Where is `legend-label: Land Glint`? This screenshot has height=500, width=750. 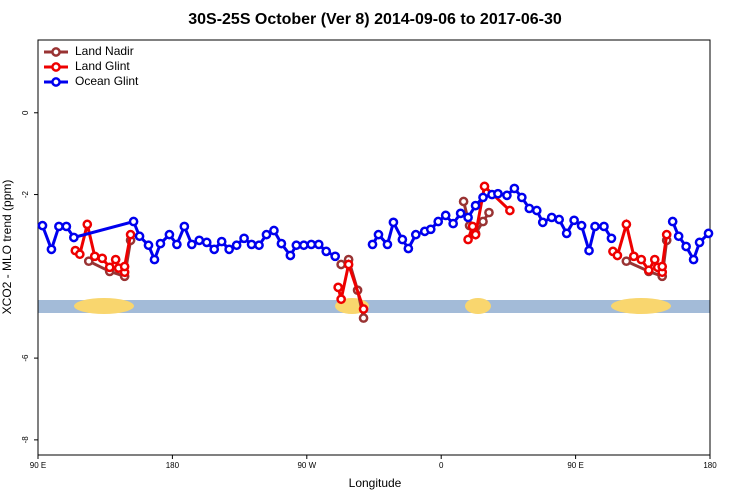
legend-label: Land Glint is located at coordinates (102, 66).